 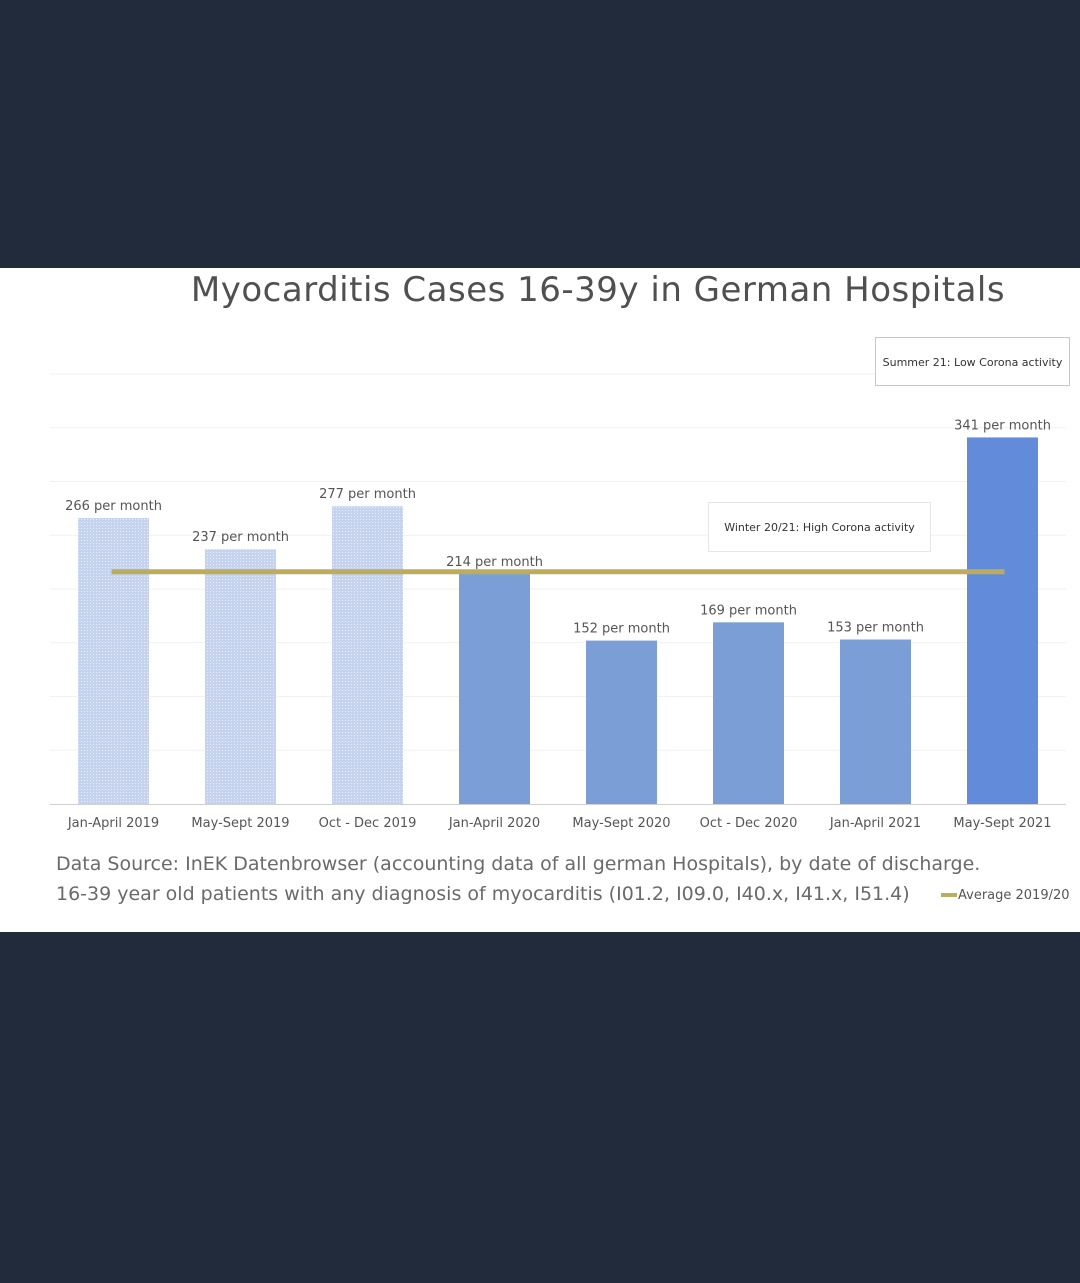 What do you see at coordinates (972, 361) in the screenshot?
I see `annotation-summer: Summer 21: Low Corona activity` at bounding box center [972, 361].